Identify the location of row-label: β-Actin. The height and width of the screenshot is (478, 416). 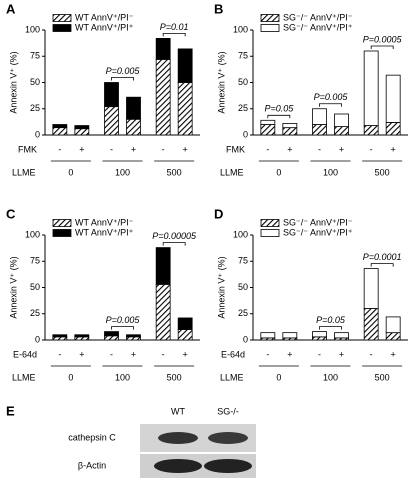
(92, 465).